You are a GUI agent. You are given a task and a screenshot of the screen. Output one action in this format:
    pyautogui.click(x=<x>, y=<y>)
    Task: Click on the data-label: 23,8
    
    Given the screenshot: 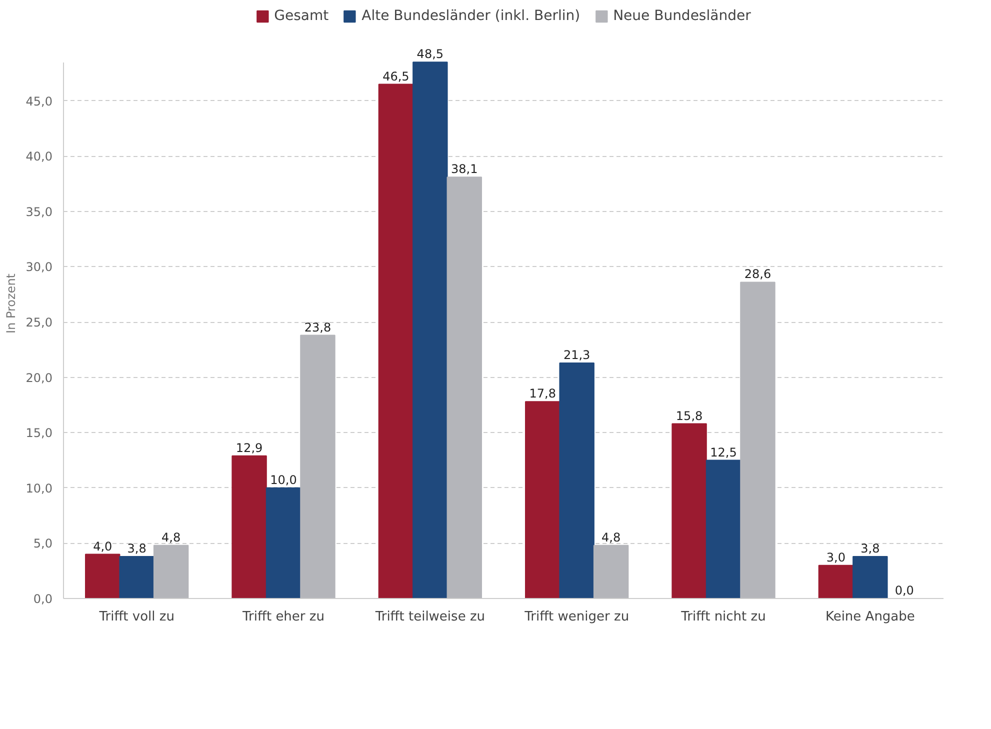 What is the action you would take?
    pyautogui.click(x=318, y=327)
    